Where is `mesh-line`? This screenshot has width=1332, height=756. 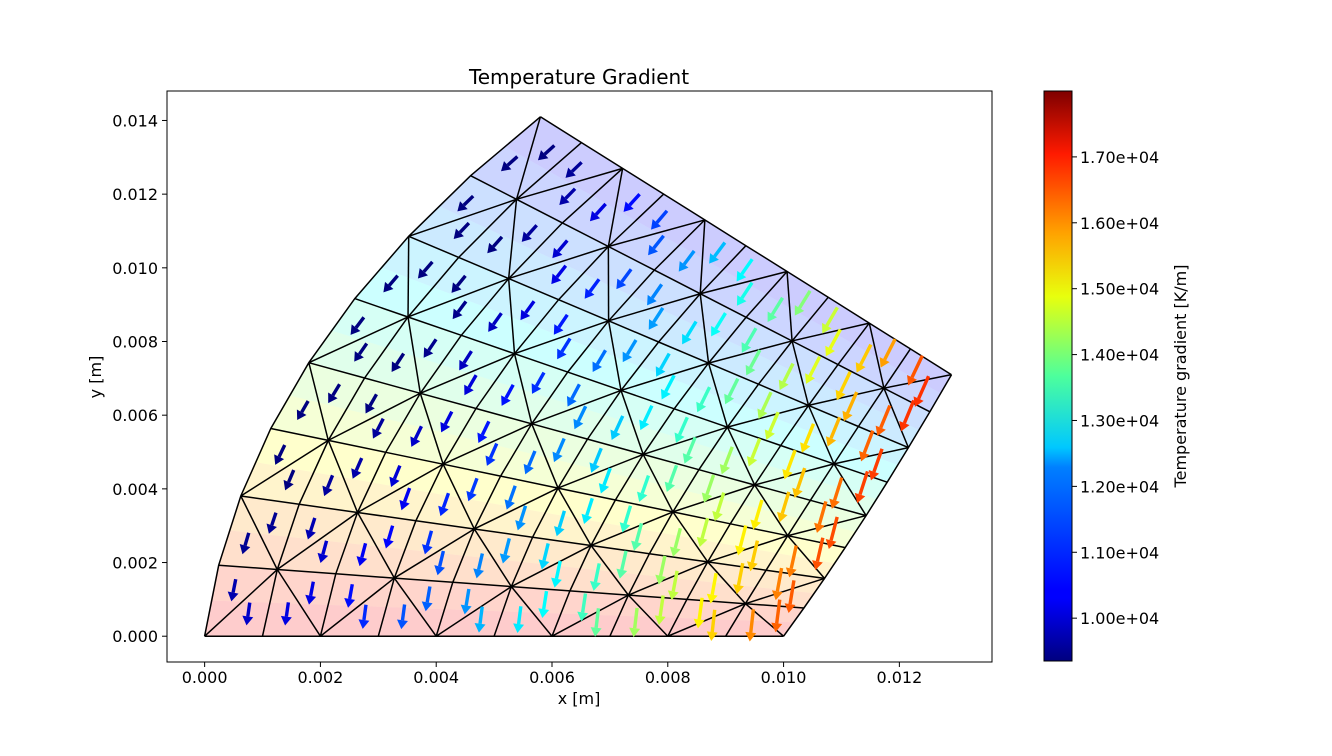
mesh-line is located at coordinates (719, 466).